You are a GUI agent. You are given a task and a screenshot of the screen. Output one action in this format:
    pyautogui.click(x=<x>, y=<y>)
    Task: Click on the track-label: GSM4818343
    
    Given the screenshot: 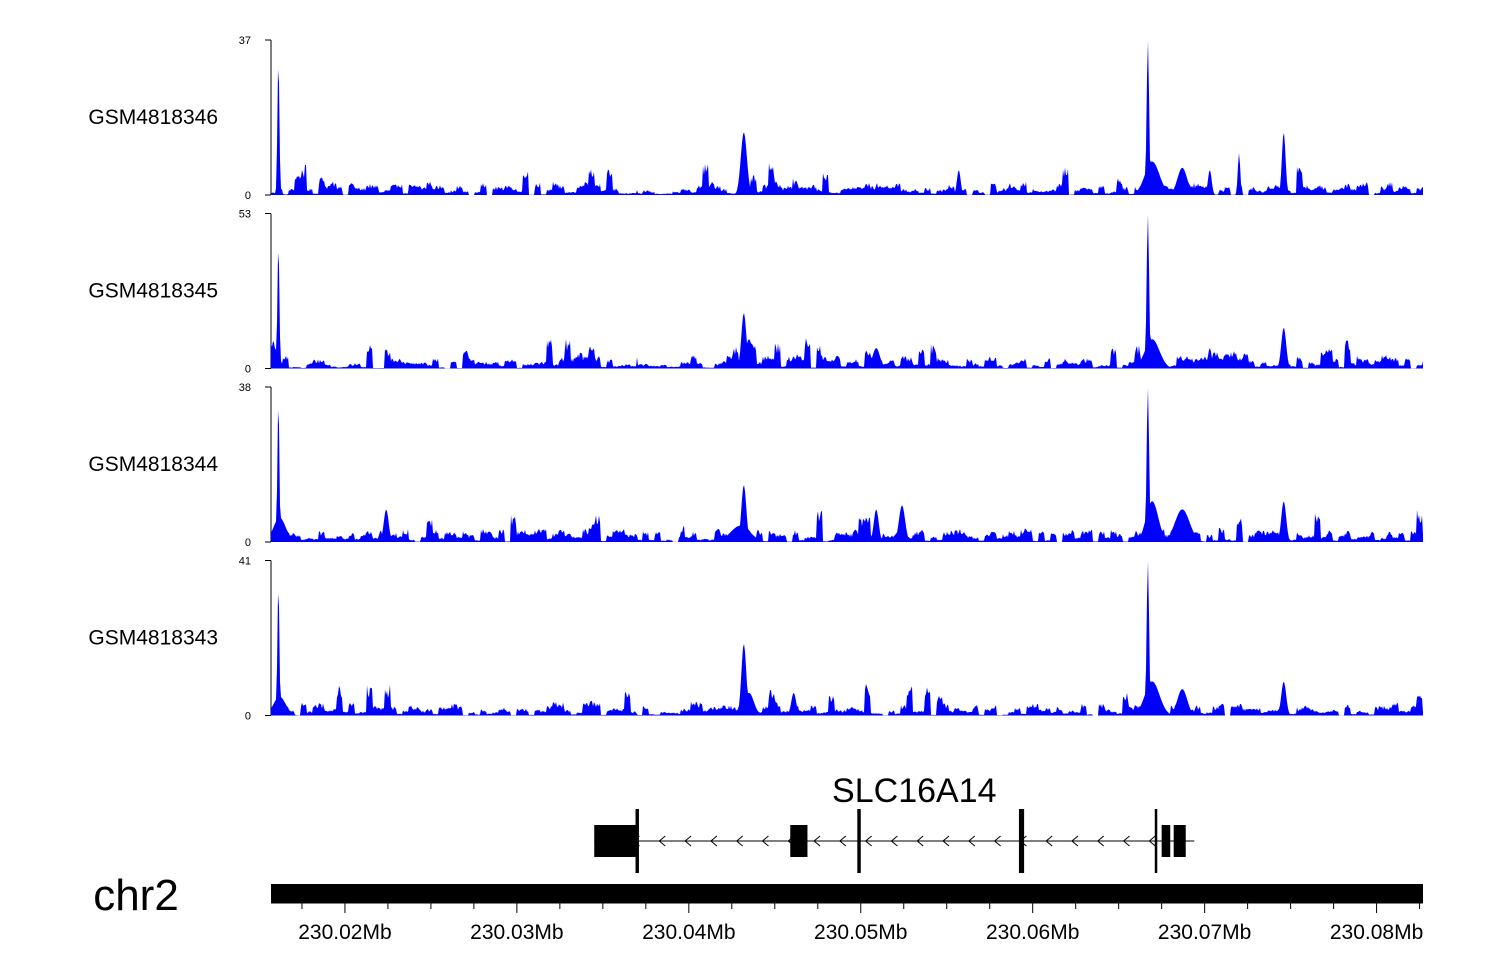 What is the action you would take?
    pyautogui.click(x=153, y=638)
    